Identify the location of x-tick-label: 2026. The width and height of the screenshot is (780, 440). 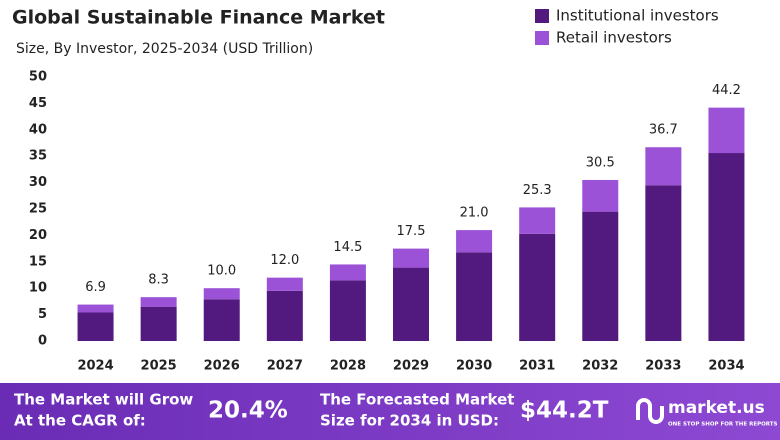
(222, 366).